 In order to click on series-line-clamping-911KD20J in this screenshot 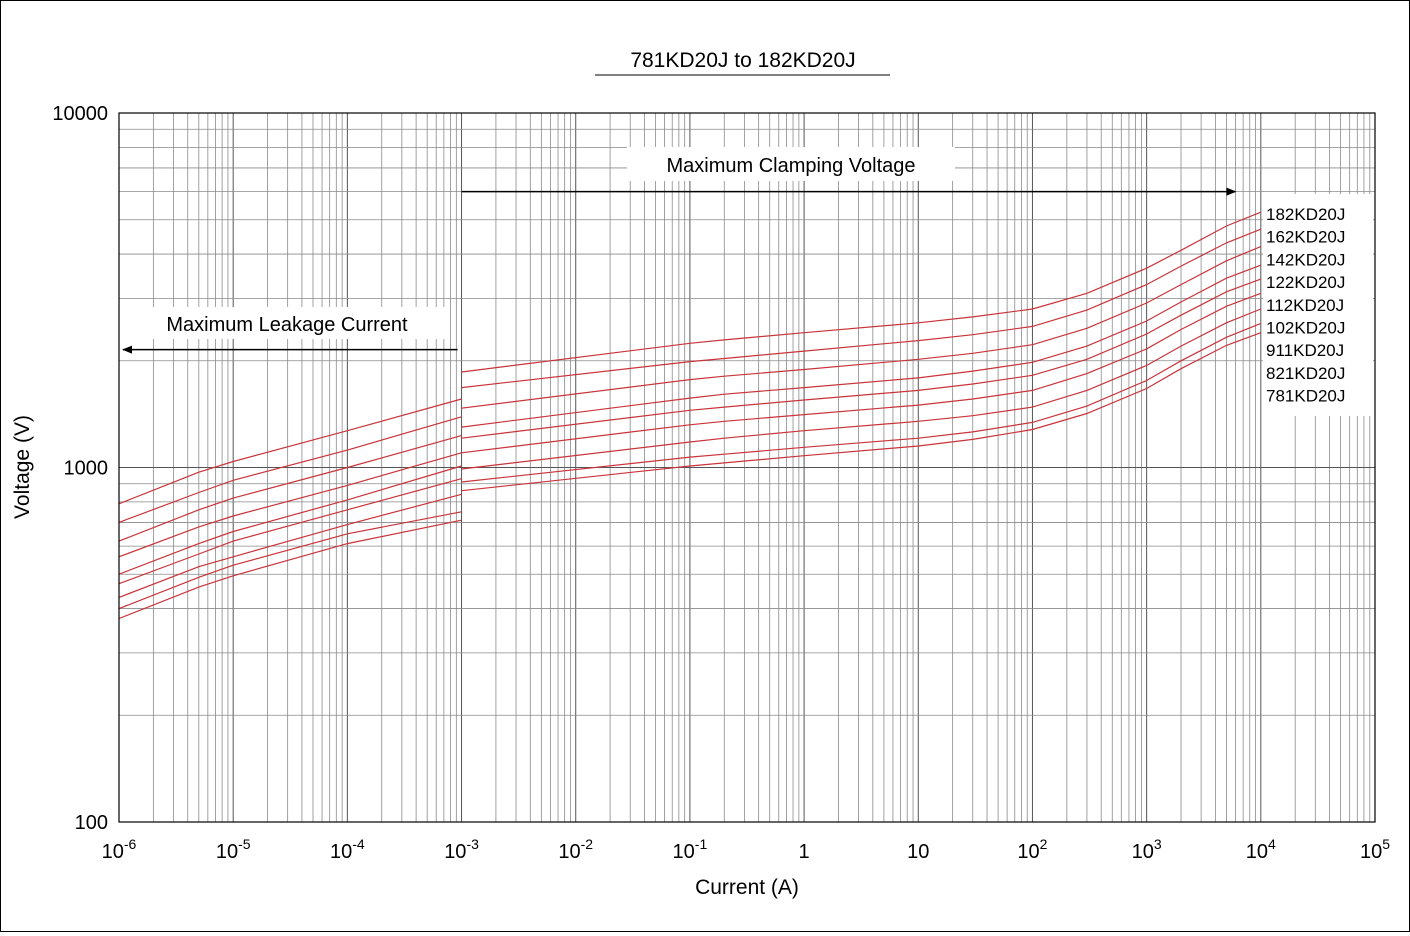, I will do `click(861, 389)`.